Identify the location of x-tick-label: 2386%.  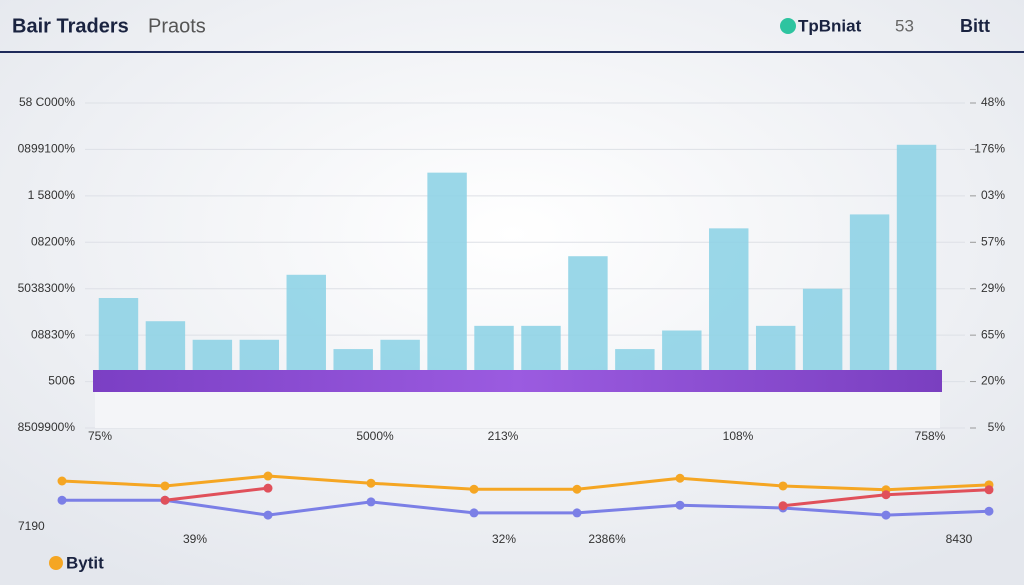
(607, 539).